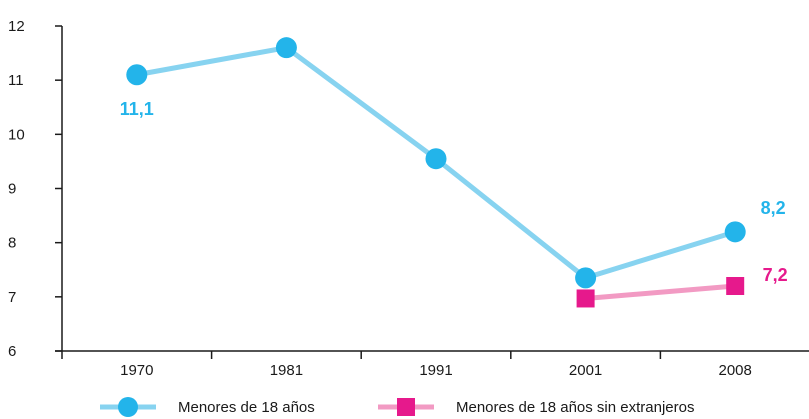 The height and width of the screenshot is (419, 809). What do you see at coordinates (435, 370) in the screenshot?
I see `x-tick-label: 1991` at bounding box center [435, 370].